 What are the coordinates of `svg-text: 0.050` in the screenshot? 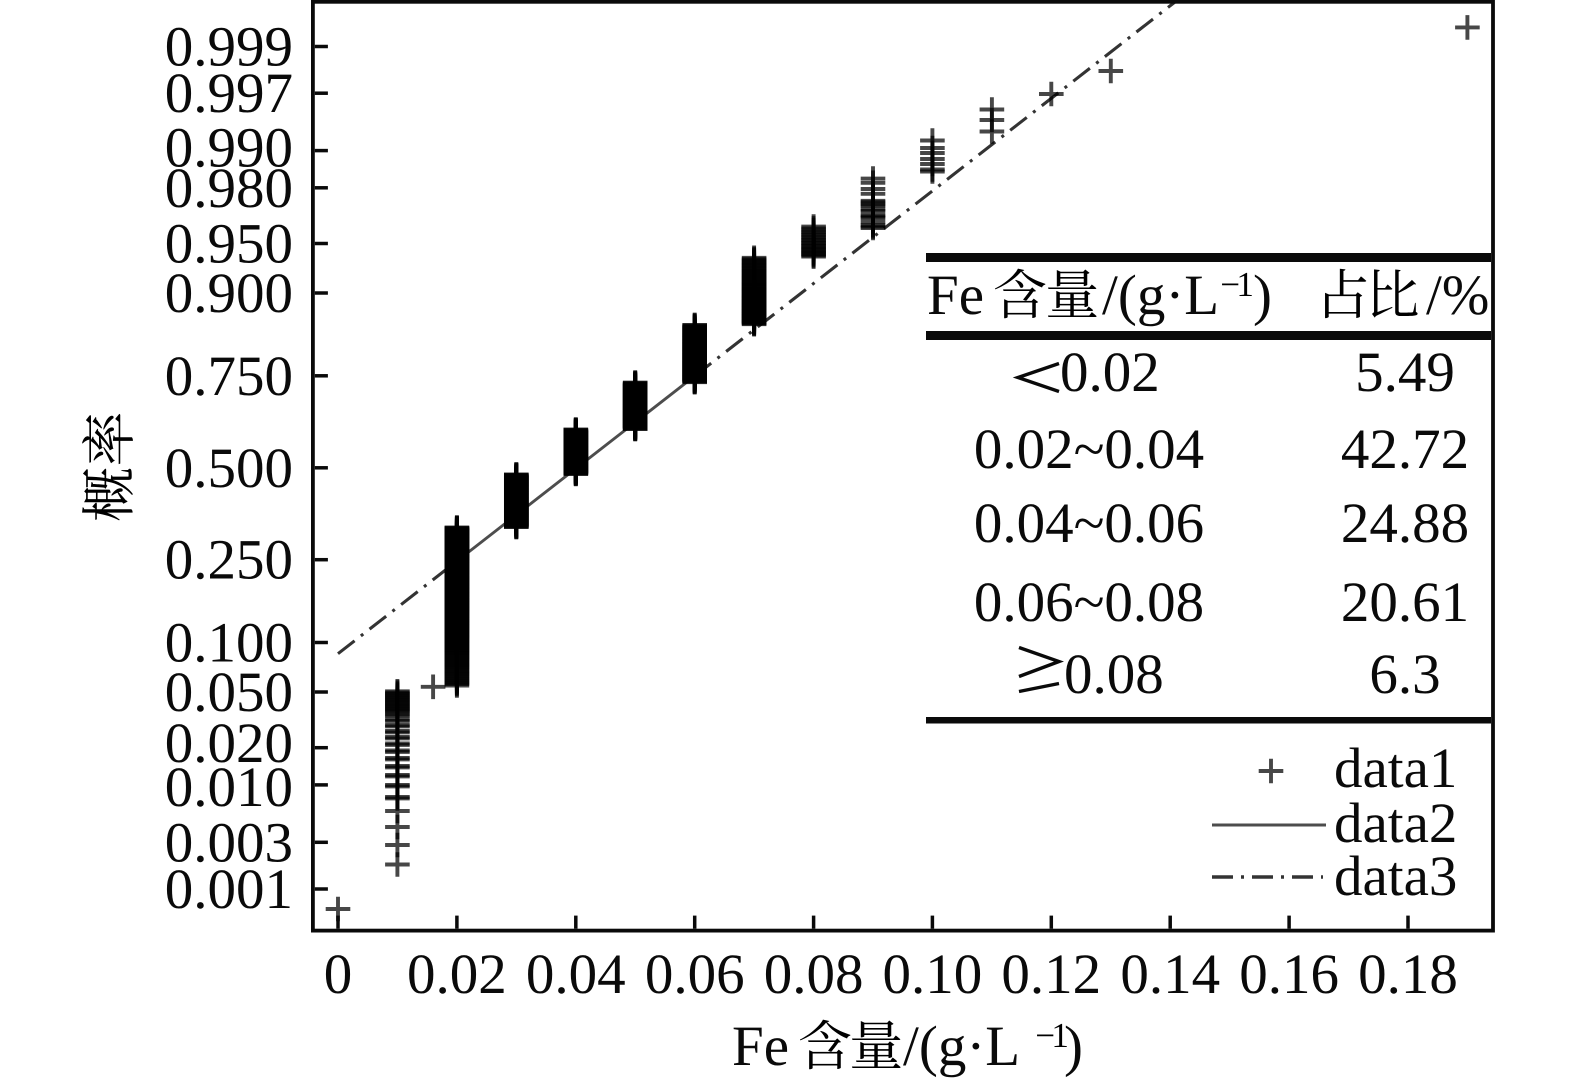 It's located at (229, 692).